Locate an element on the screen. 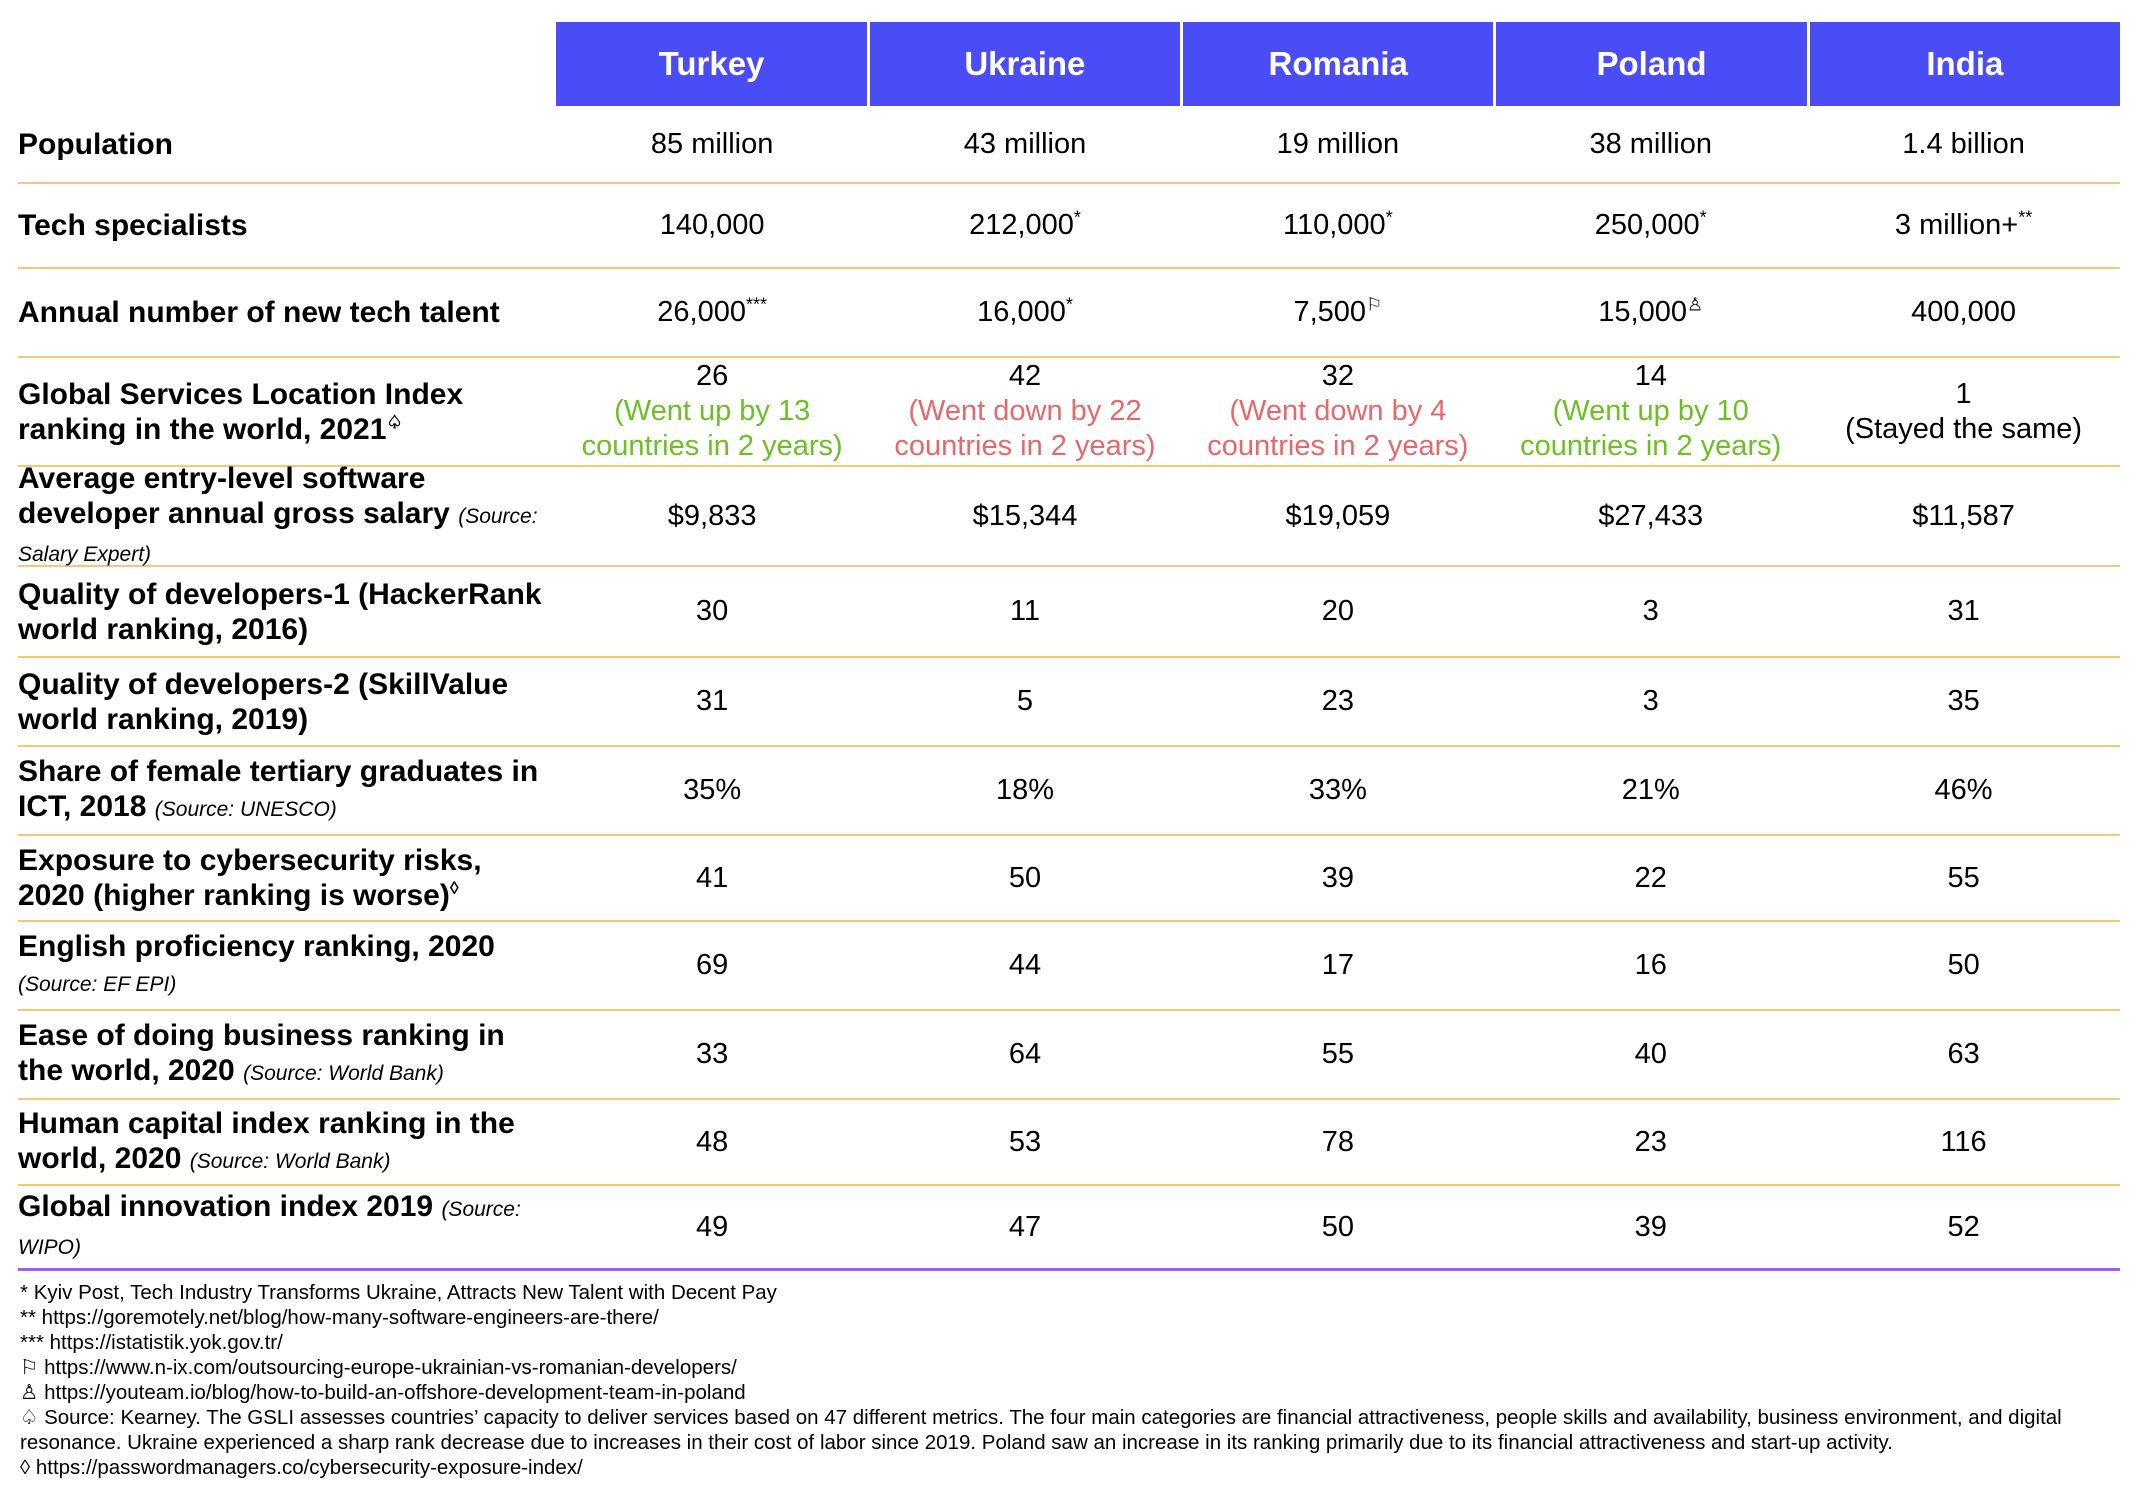  value-text: 17 is located at coordinates (1337, 965).